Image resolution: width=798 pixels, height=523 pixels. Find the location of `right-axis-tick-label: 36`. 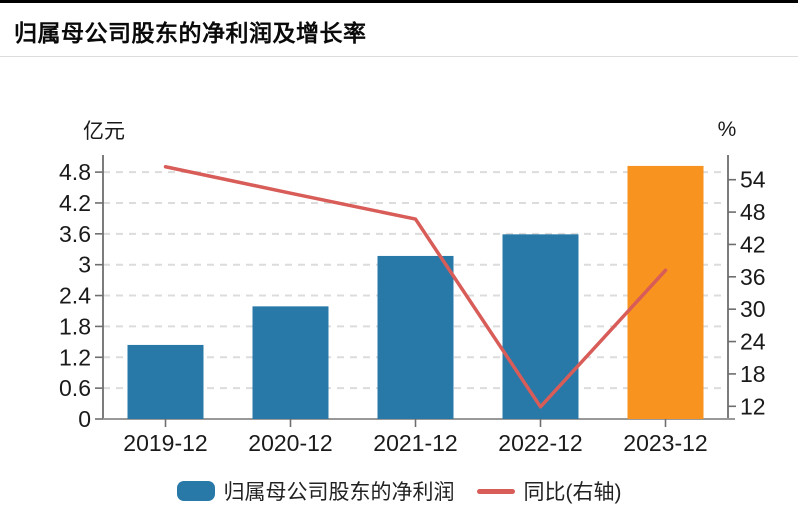

right-axis-tick-label: 36 is located at coordinates (753, 277).